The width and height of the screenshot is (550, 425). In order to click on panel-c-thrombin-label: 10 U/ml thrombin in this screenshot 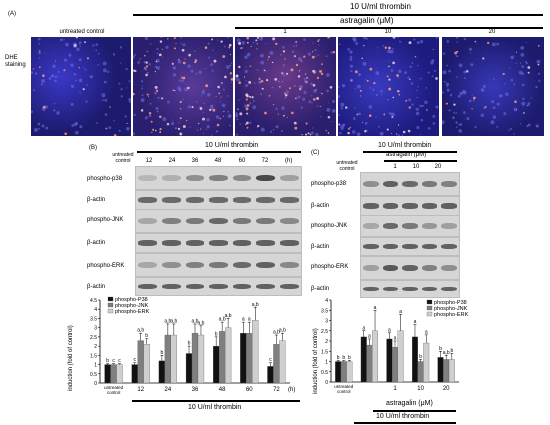, I will do `click(405, 145)`.